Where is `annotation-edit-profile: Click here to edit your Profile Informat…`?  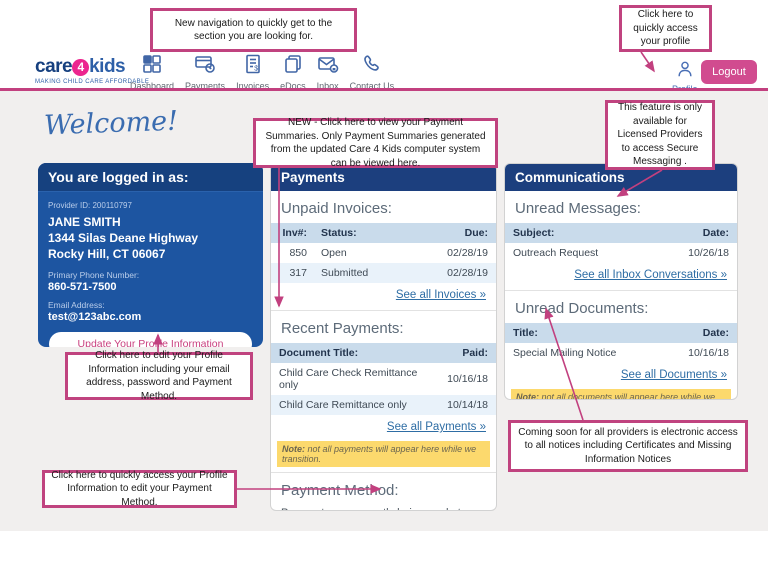 annotation-edit-profile: Click here to edit your Profile Informat… is located at coordinates (159, 376).